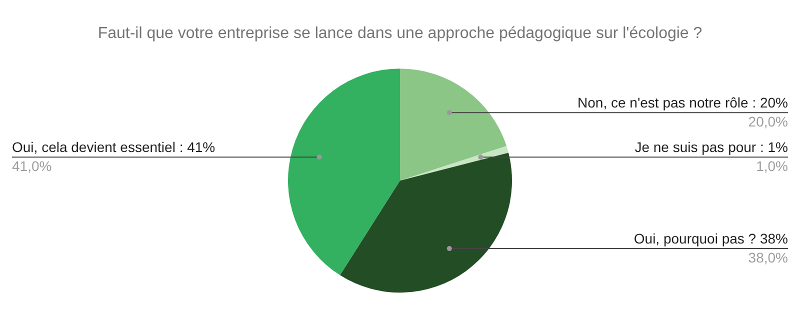  What do you see at coordinates (32, 166) in the screenshot?
I see `data-label: 41,0%` at bounding box center [32, 166].